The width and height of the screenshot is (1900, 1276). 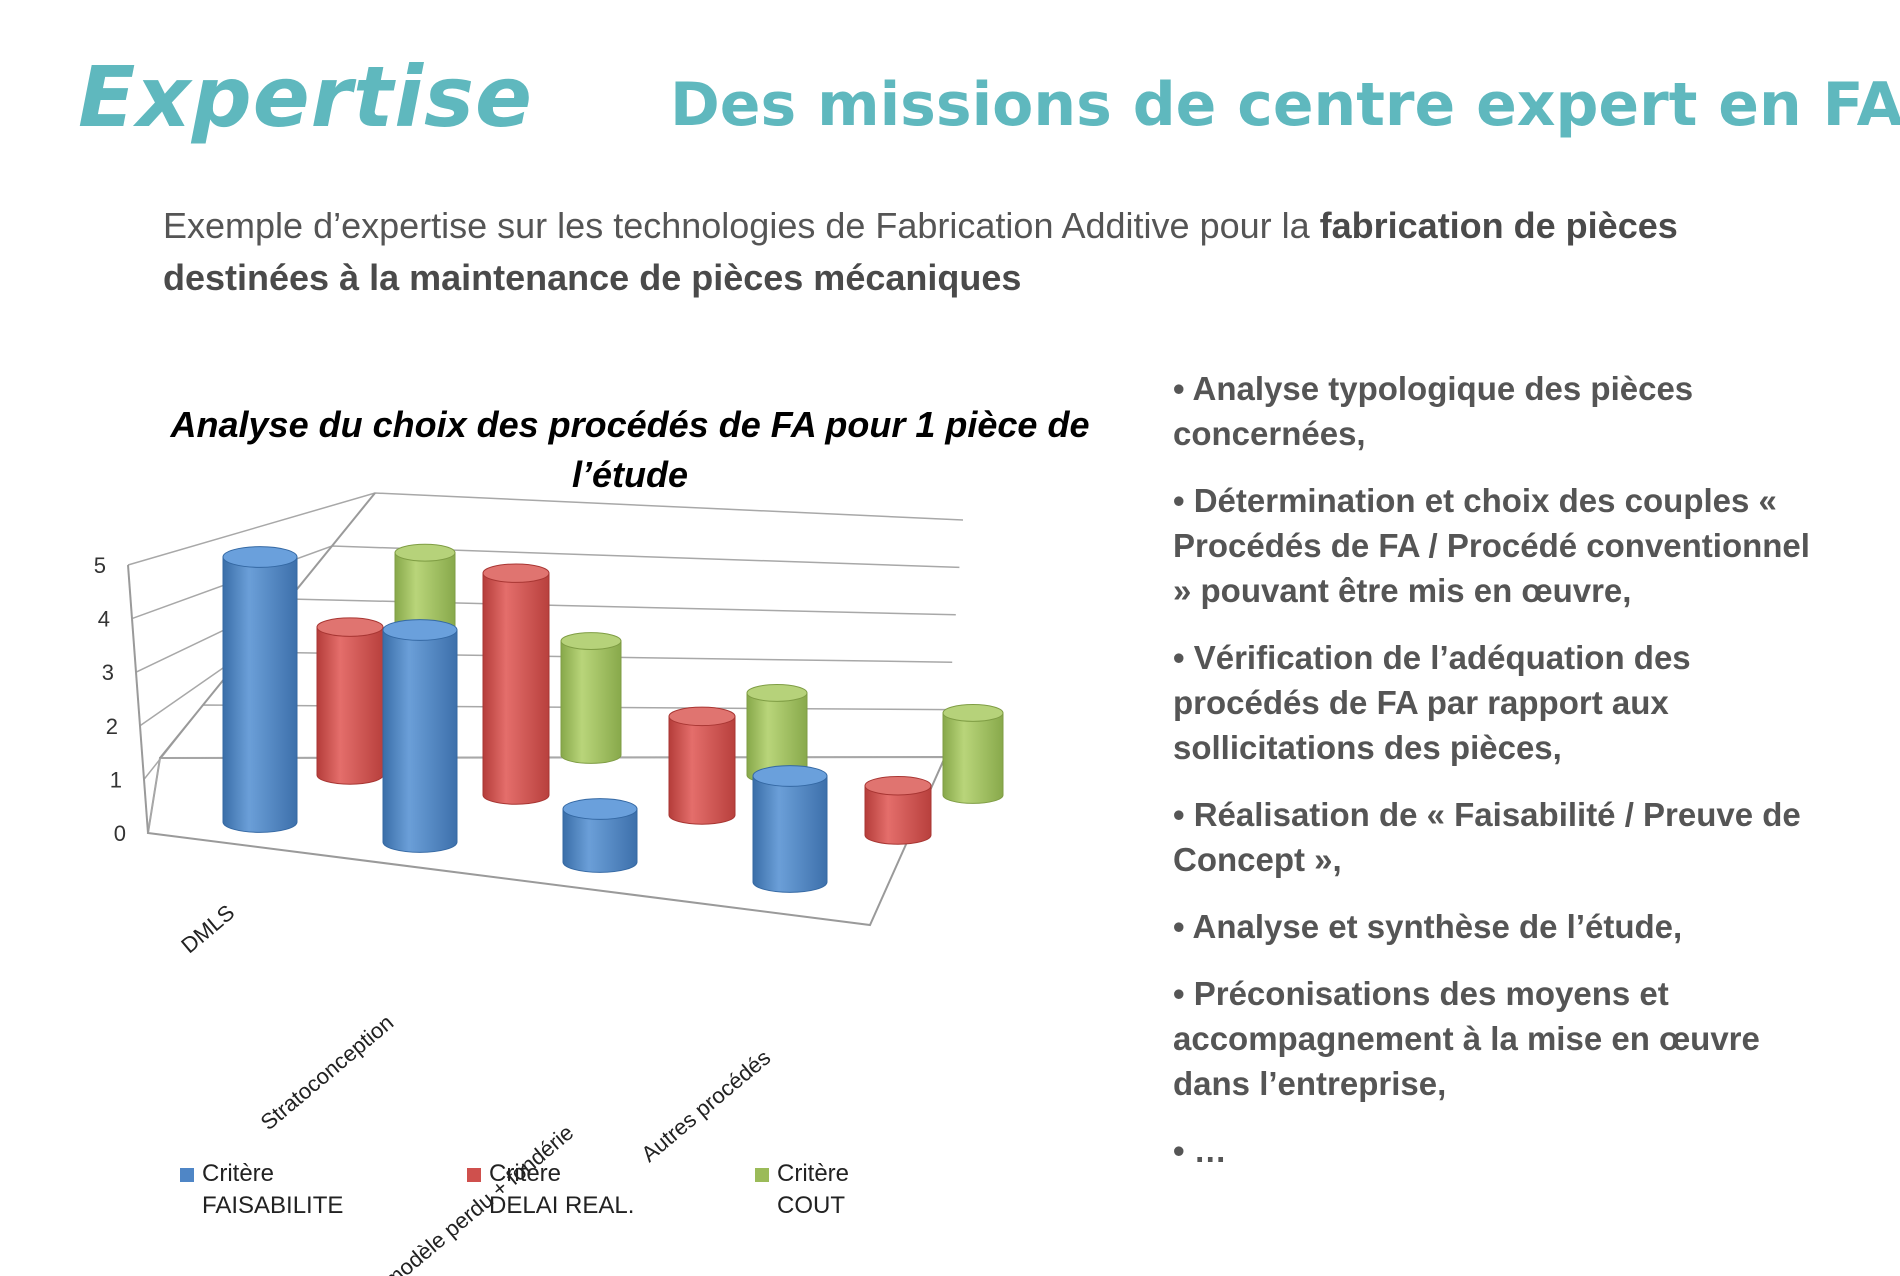 What do you see at coordinates (474, 1175) in the screenshot?
I see `legend-swatch-red` at bounding box center [474, 1175].